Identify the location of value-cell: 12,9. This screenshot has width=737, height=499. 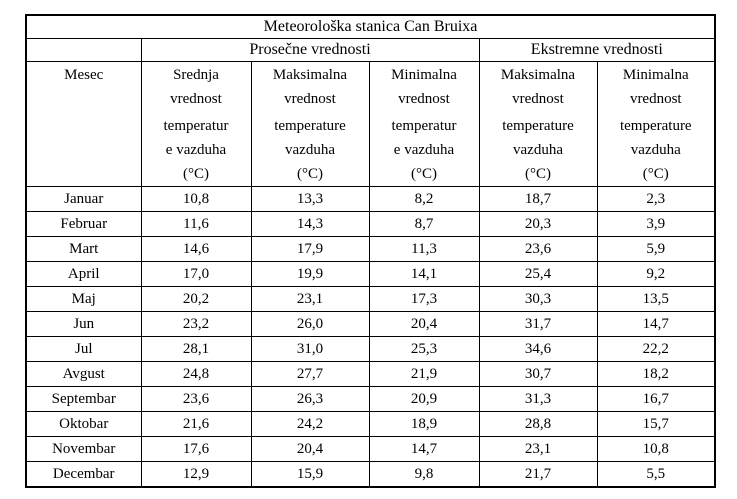
(196, 474).